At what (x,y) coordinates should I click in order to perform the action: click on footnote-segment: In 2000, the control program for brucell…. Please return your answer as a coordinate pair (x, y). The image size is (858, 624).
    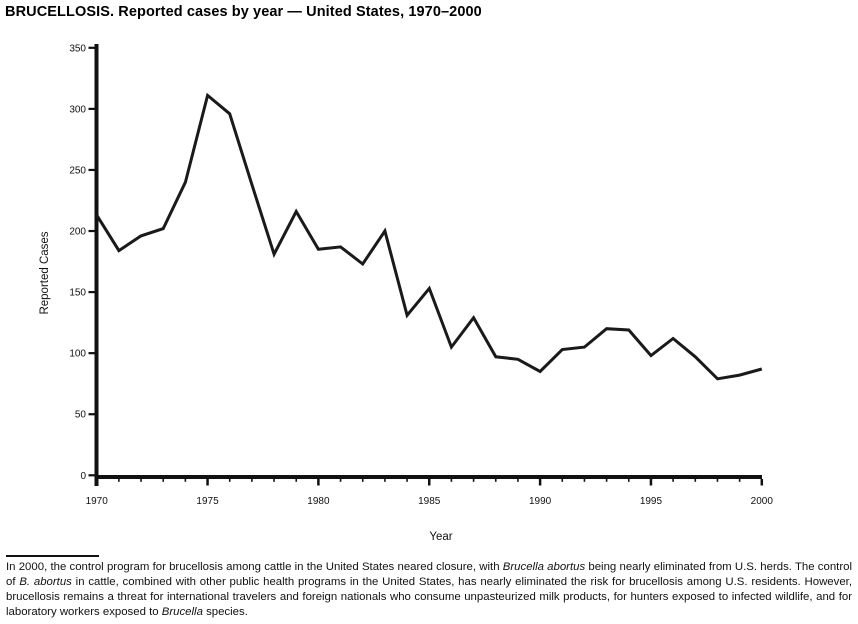
    Looking at the image, I should click on (254, 567).